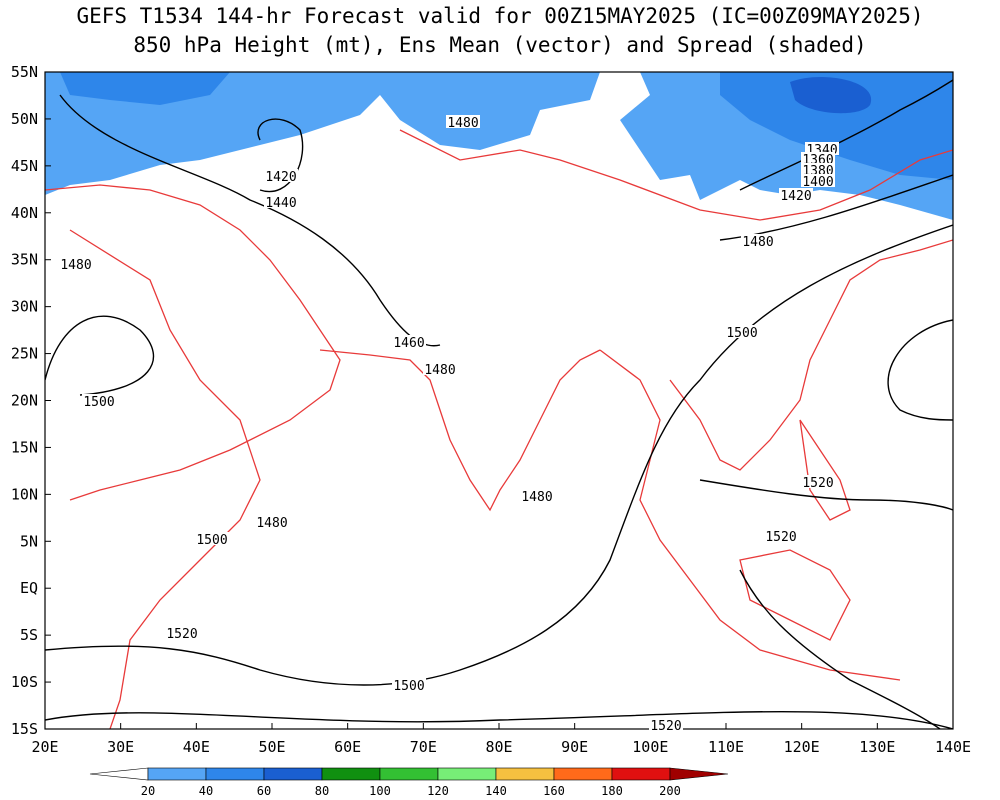  Describe the element at coordinates (24, 682) in the screenshot. I see `lat-label: 10S` at that location.